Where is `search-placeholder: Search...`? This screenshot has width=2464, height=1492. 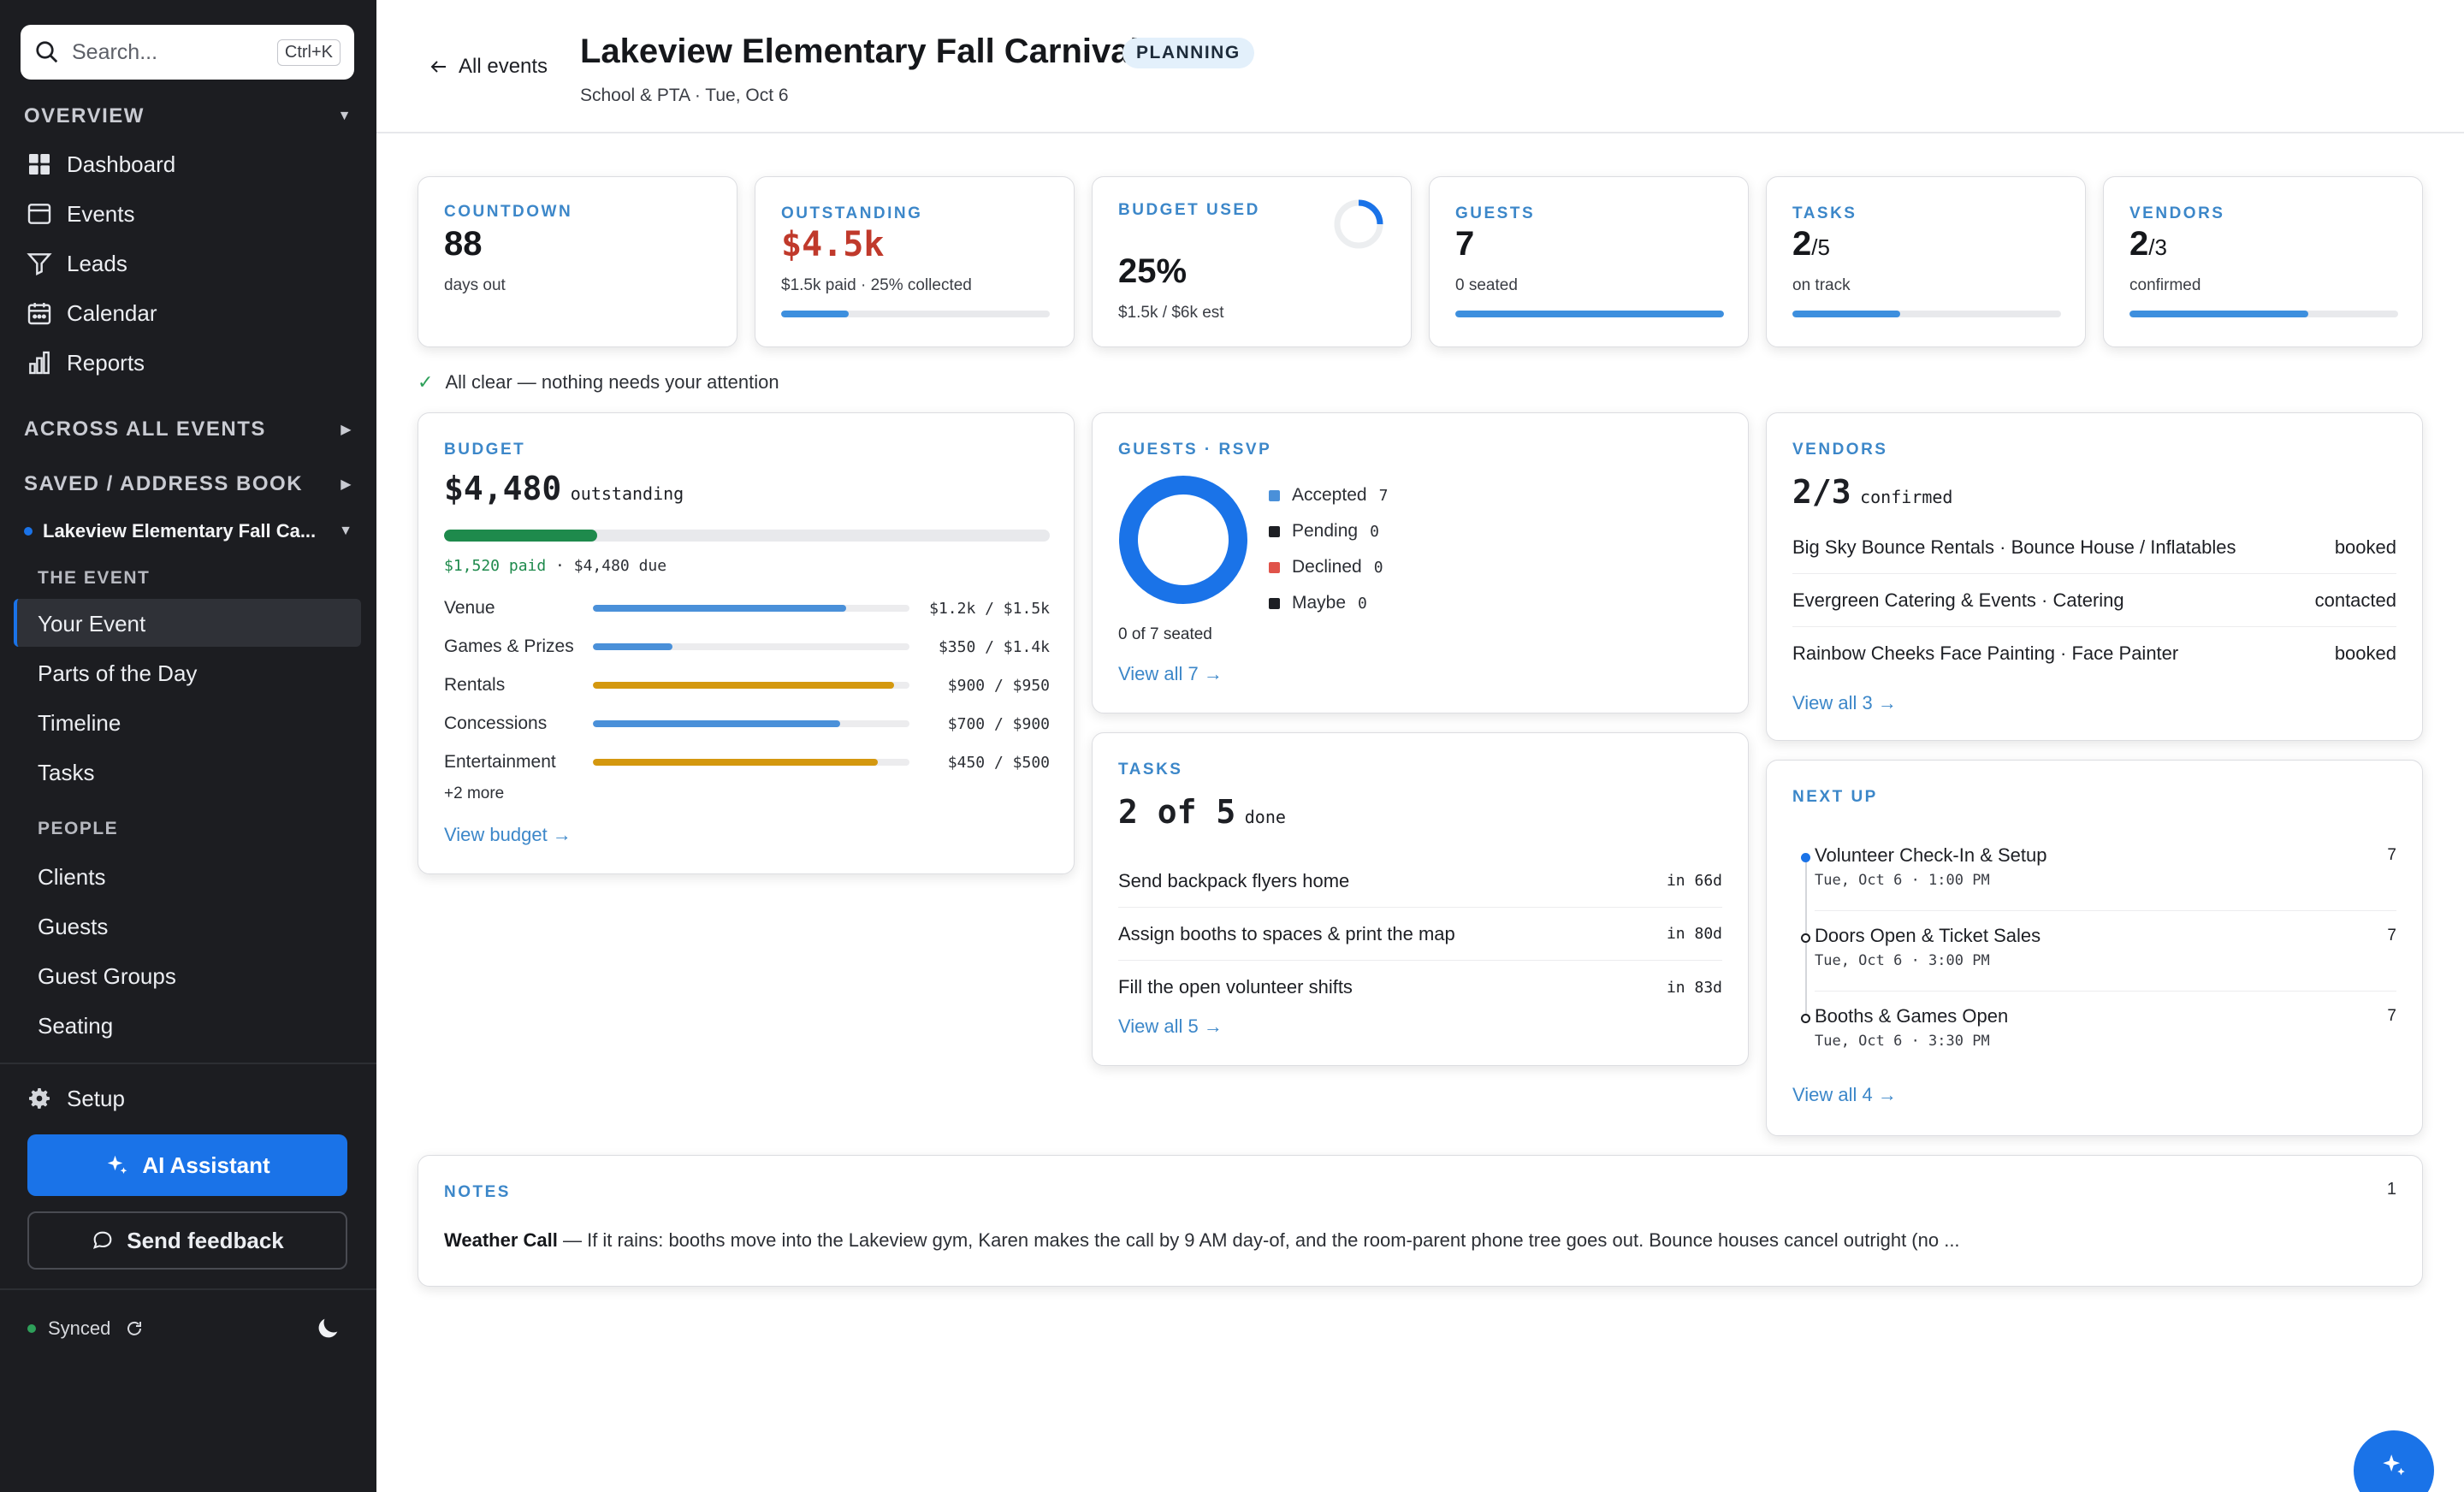
search-placeholder: Search... is located at coordinates (115, 51).